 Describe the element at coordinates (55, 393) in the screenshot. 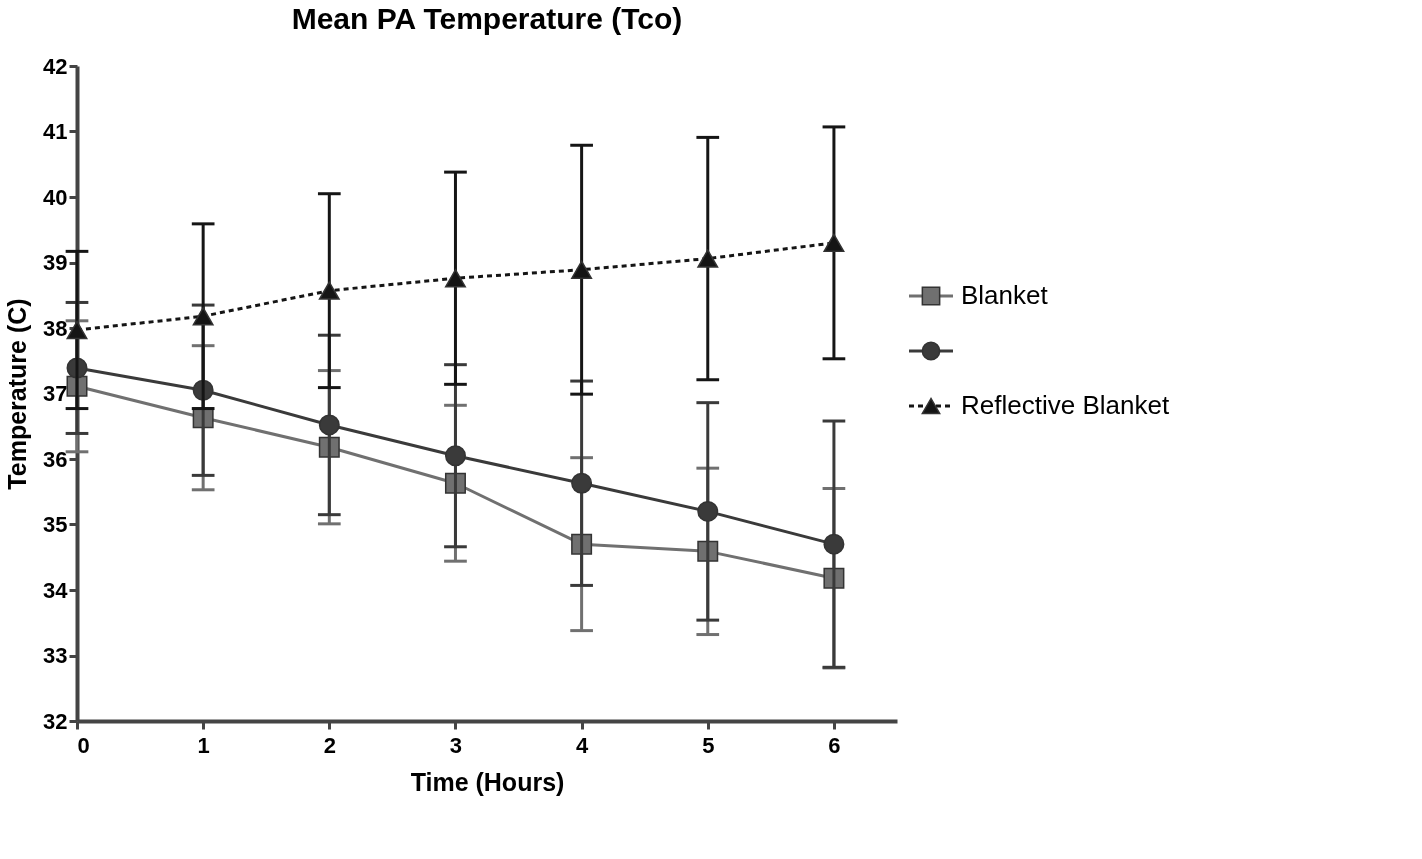

I see `y-tick-label: 37` at that location.